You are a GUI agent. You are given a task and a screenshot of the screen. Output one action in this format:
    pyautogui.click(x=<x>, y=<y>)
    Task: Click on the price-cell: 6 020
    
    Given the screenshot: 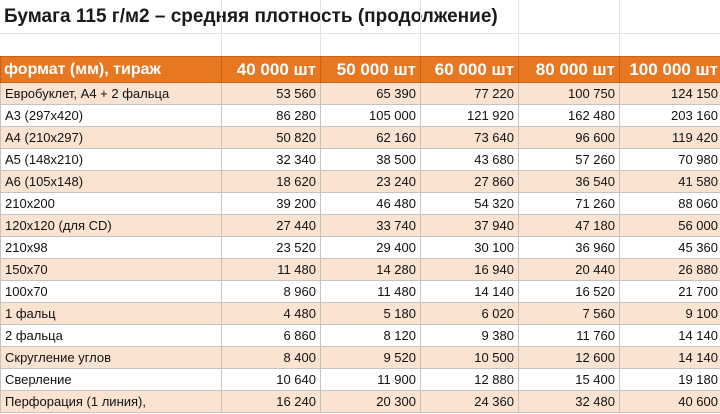 What is the action you would take?
    pyautogui.click(x=469, y=313)
    